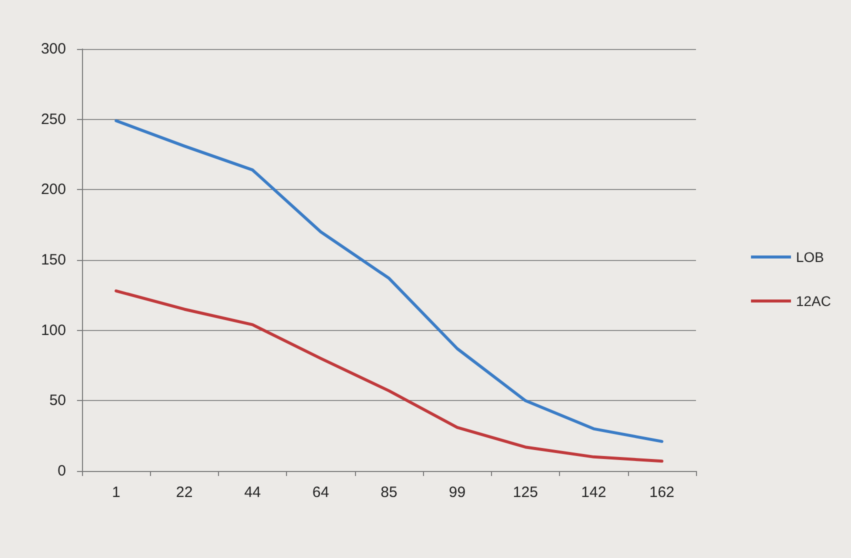 The image size is (851, 558). Describe the element at coordinates (457, 492) in the screenshot. I see `x-tick-label: 99` at that location.